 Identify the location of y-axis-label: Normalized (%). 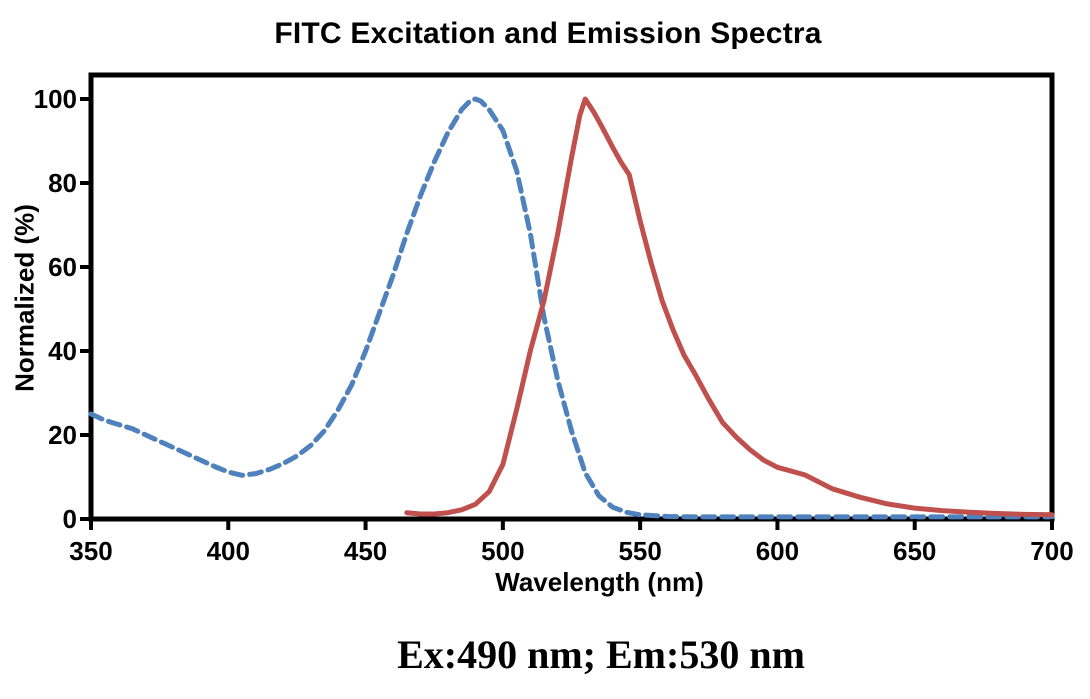
(24, 298).